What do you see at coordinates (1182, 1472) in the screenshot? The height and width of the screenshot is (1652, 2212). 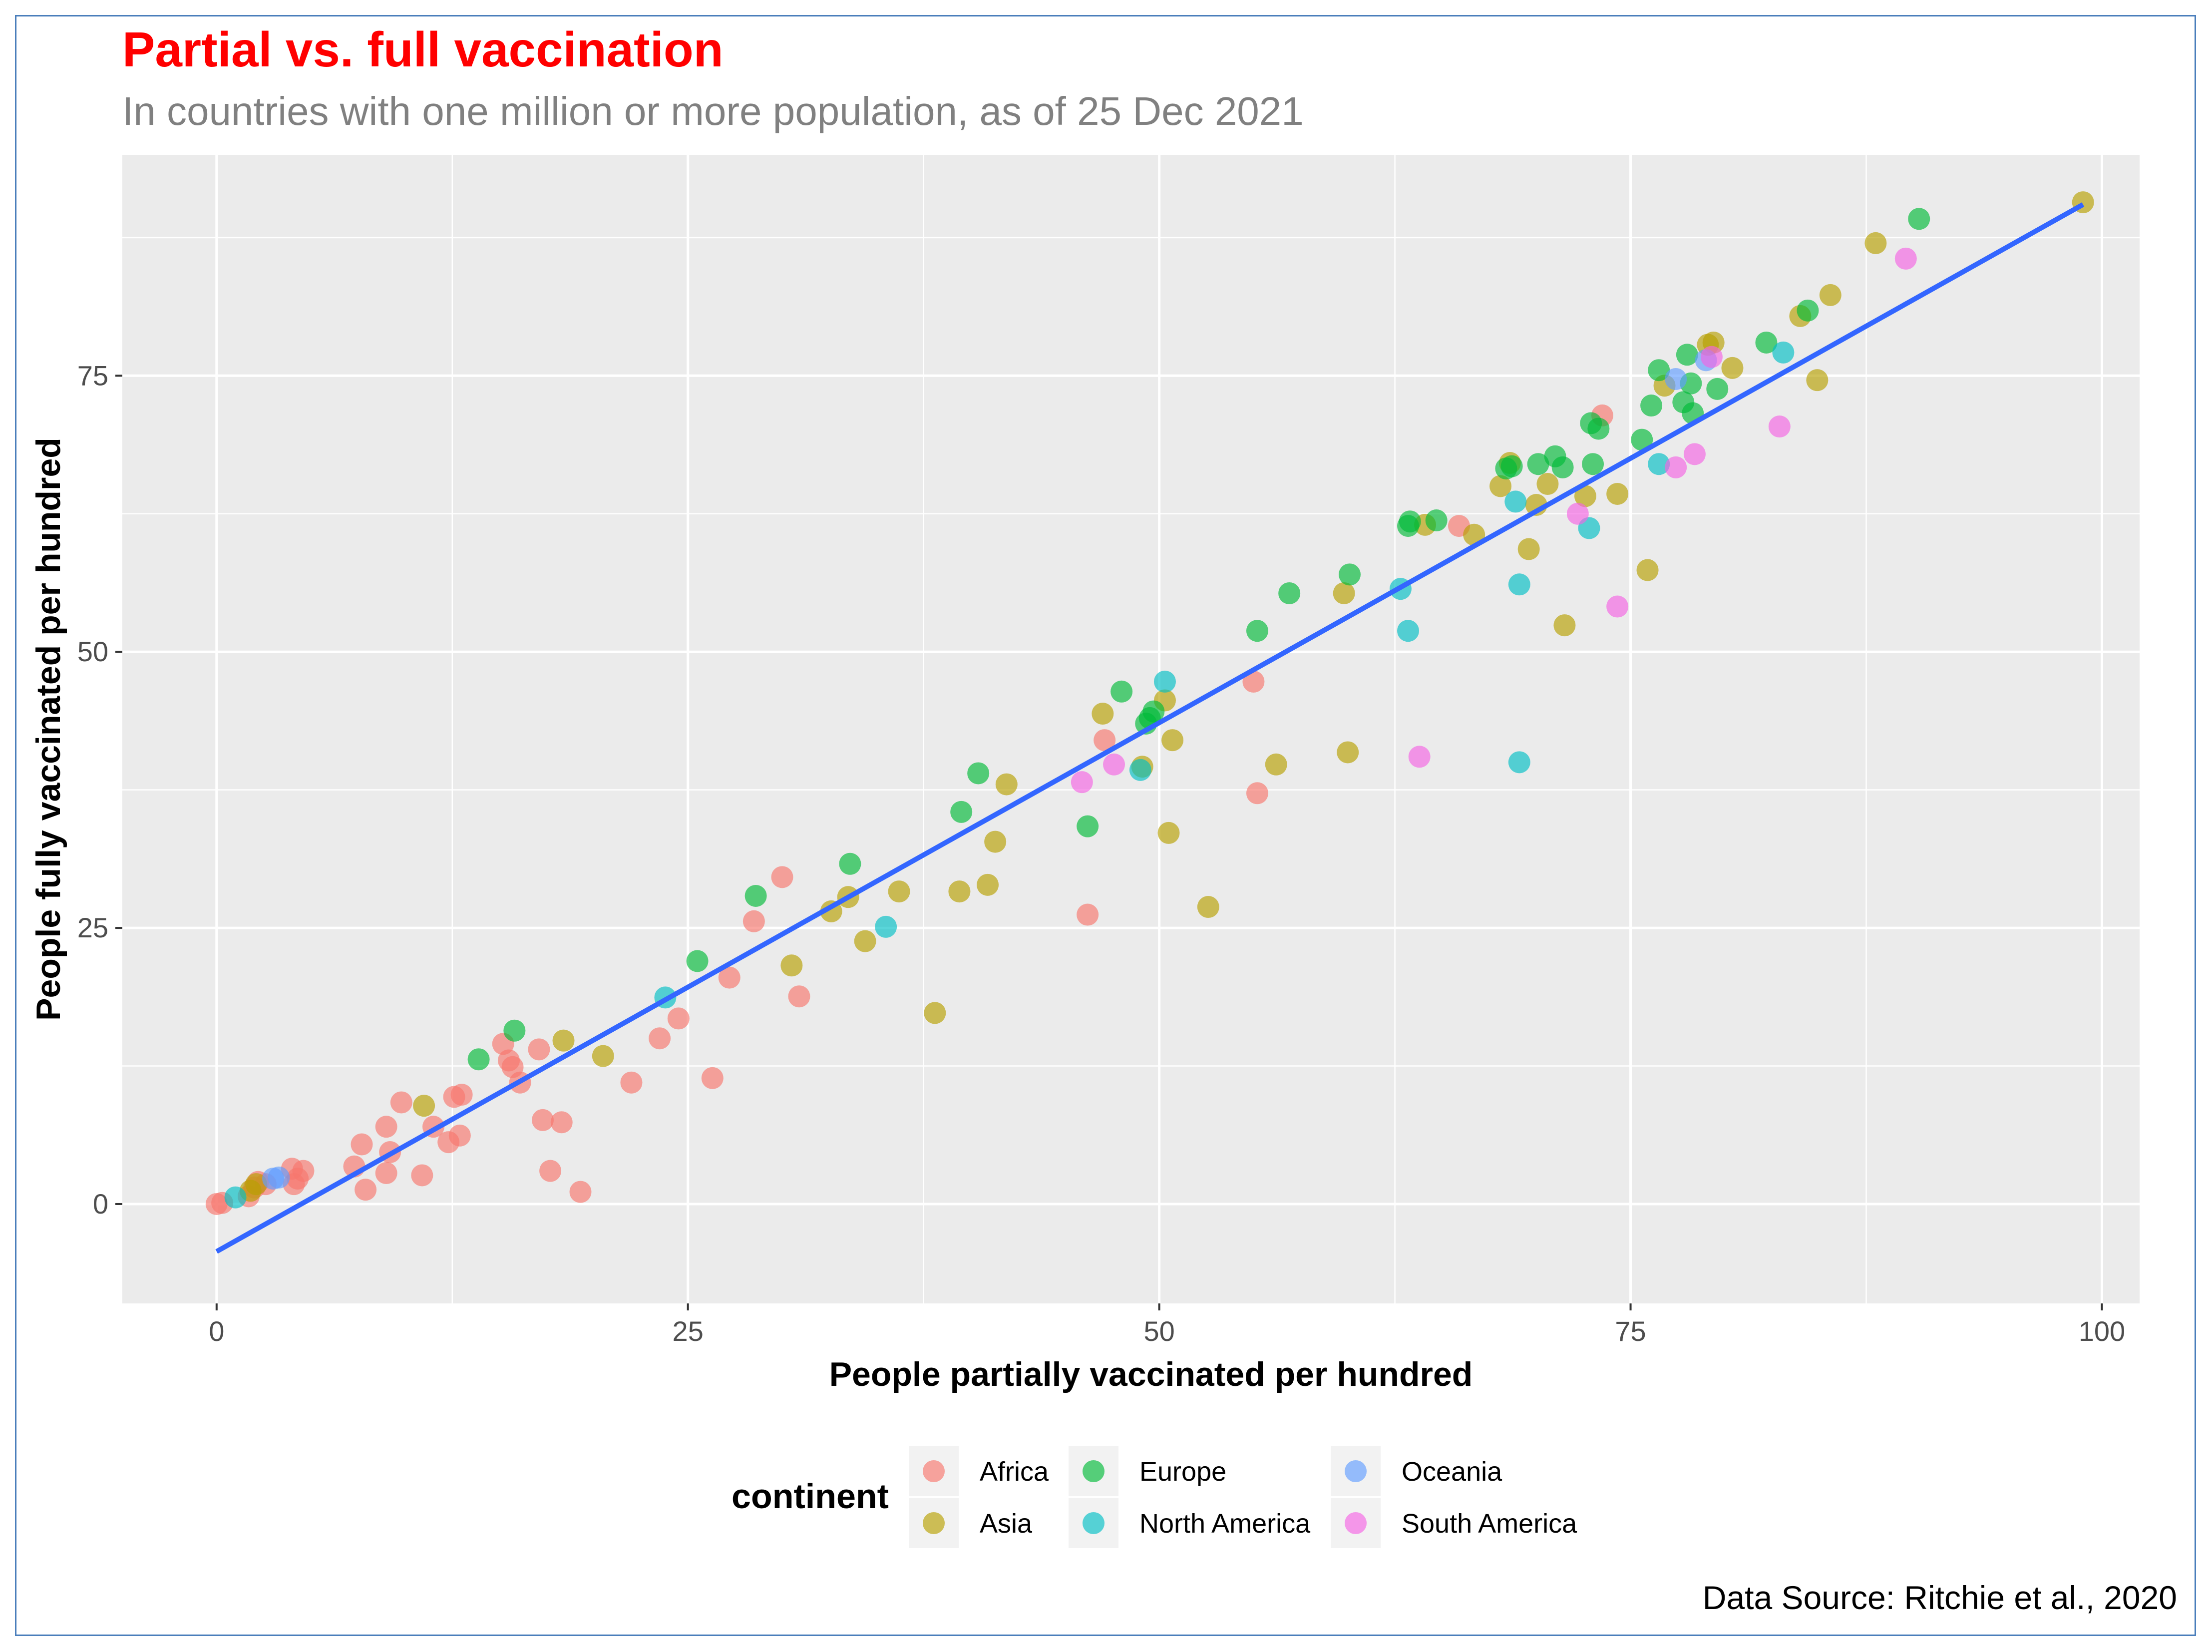 I see `legend-label-europe: Europe` at bounding box center [1182, 1472].